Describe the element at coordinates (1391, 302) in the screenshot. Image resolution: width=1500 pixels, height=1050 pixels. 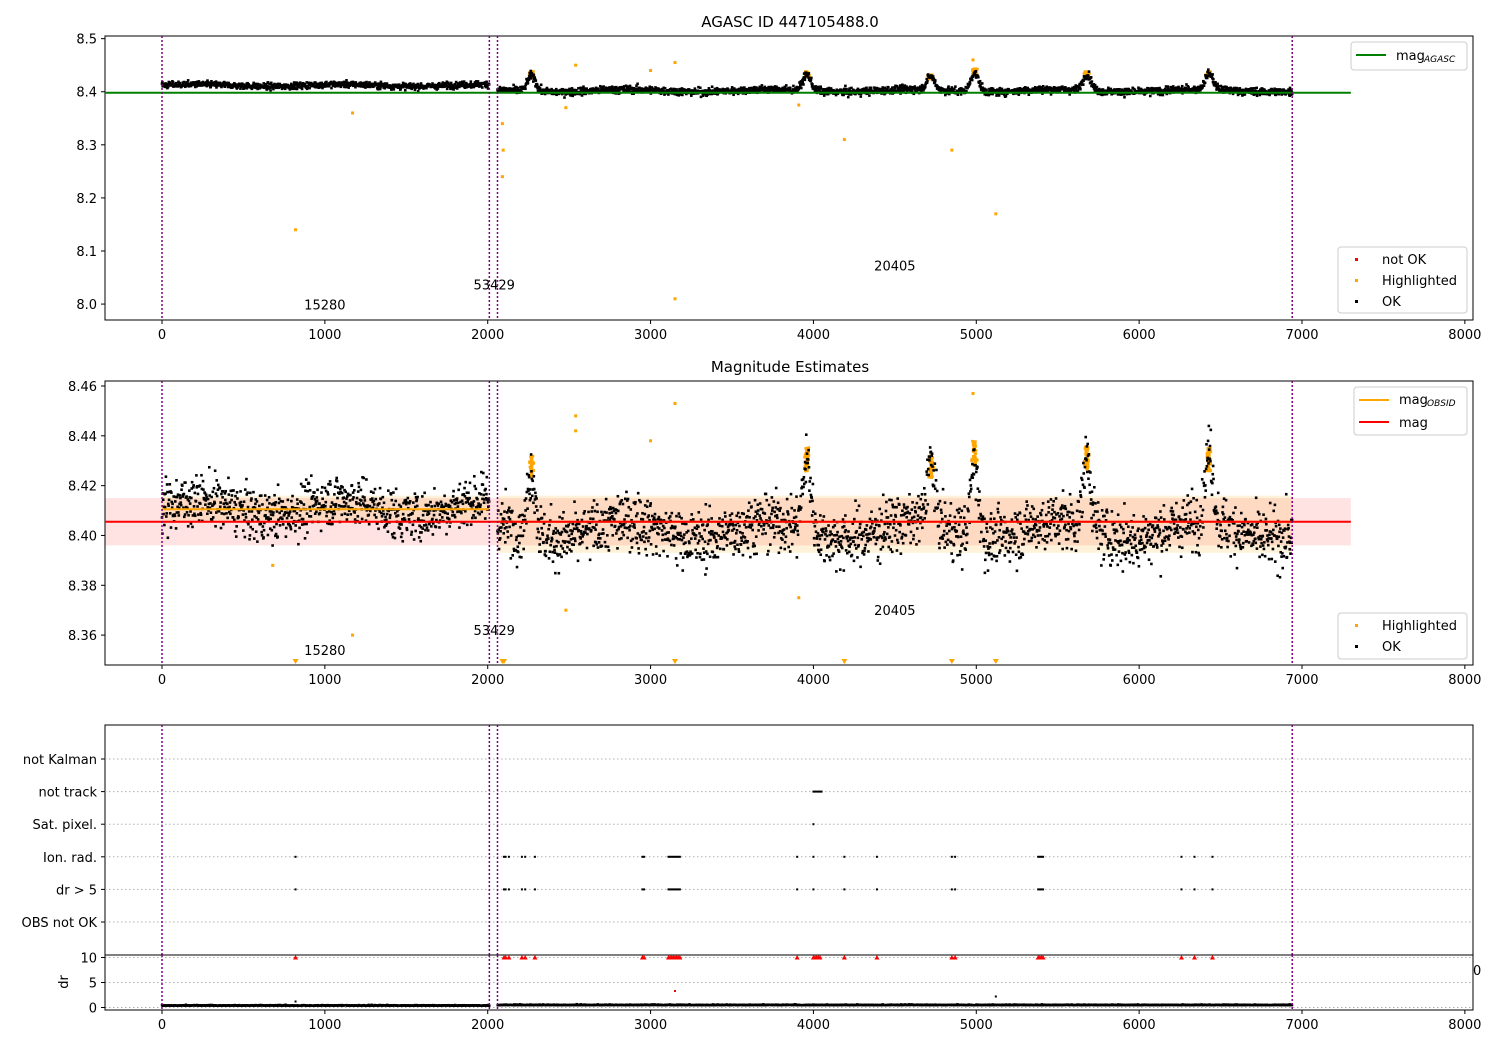
I see `legend-label: OK` at that location.